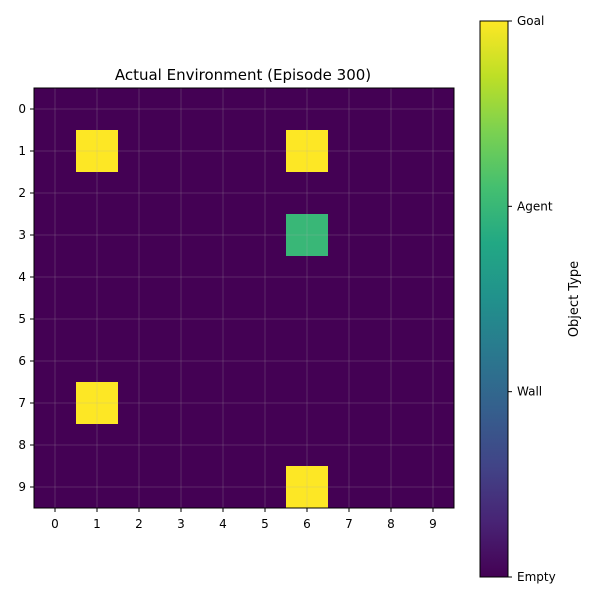 This screenshot has width=600, height=600. I want to click on colorbar-tick-label: Goal, so click(530, 21).